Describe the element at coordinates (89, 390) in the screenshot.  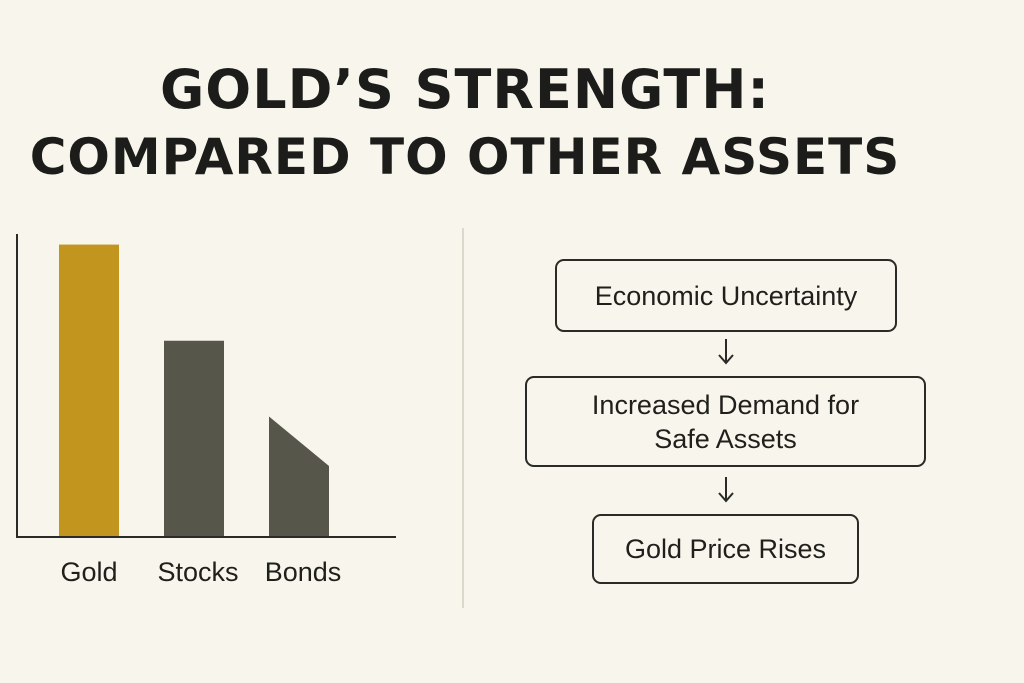
I see `bar-gold` at that location.